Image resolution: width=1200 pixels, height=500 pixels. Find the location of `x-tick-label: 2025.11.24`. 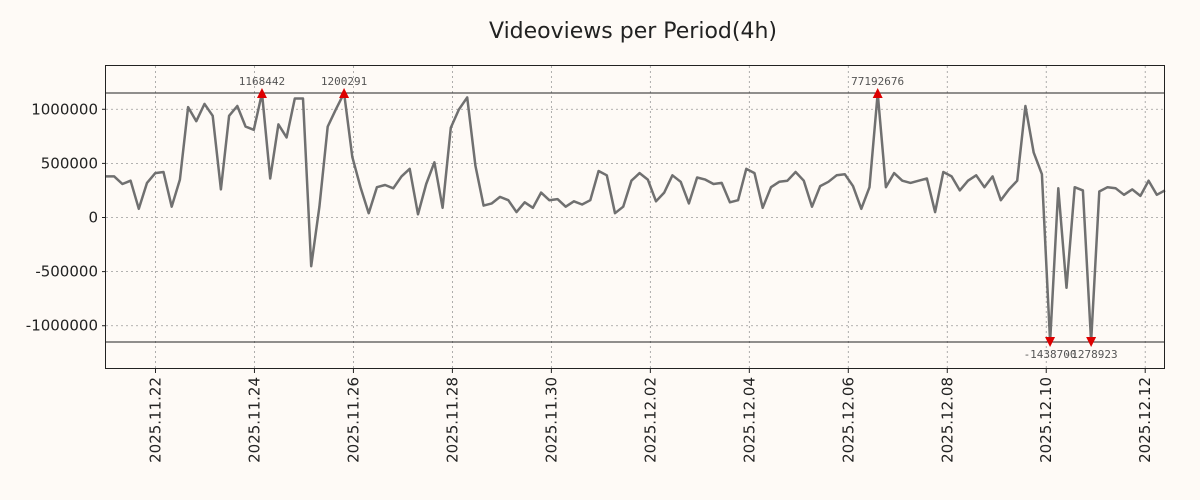

x-tick-label: 2025.11.24 is located at coordinates (254, 420).